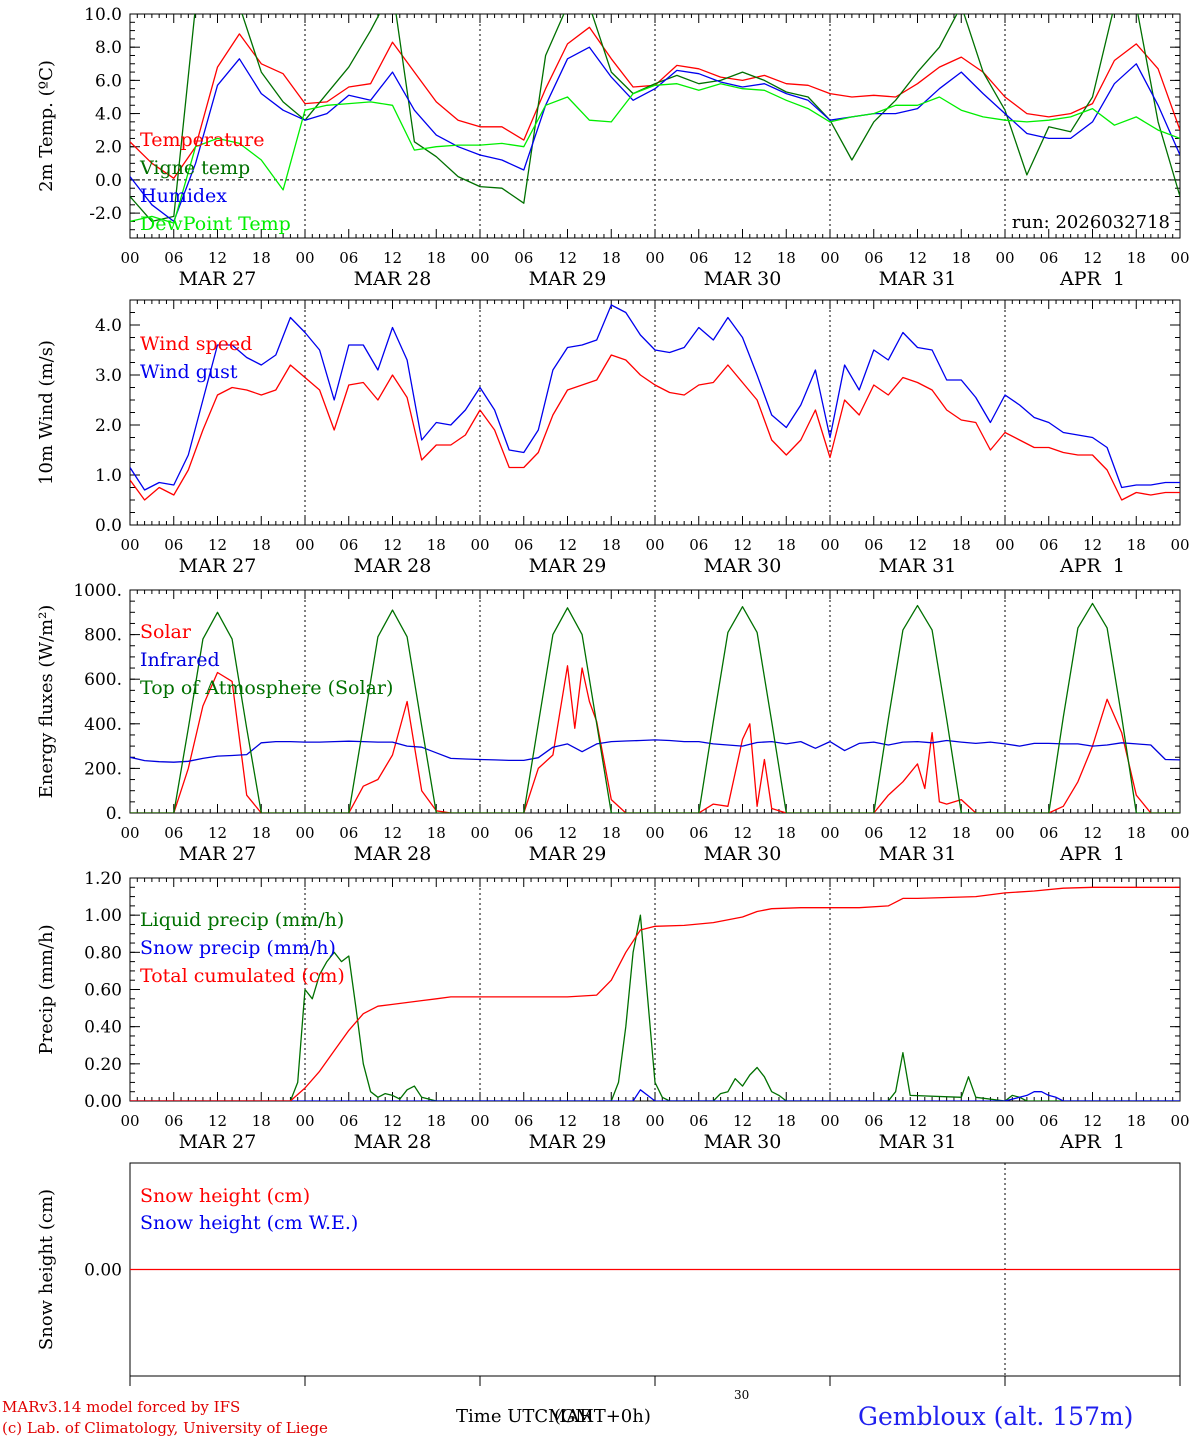 This screenshot has width=1194, height=1440. What do you see at coordinates (103, 636) in the screenshot?
I see `y-tick-label: 800.` at bounding box center [103, 636].